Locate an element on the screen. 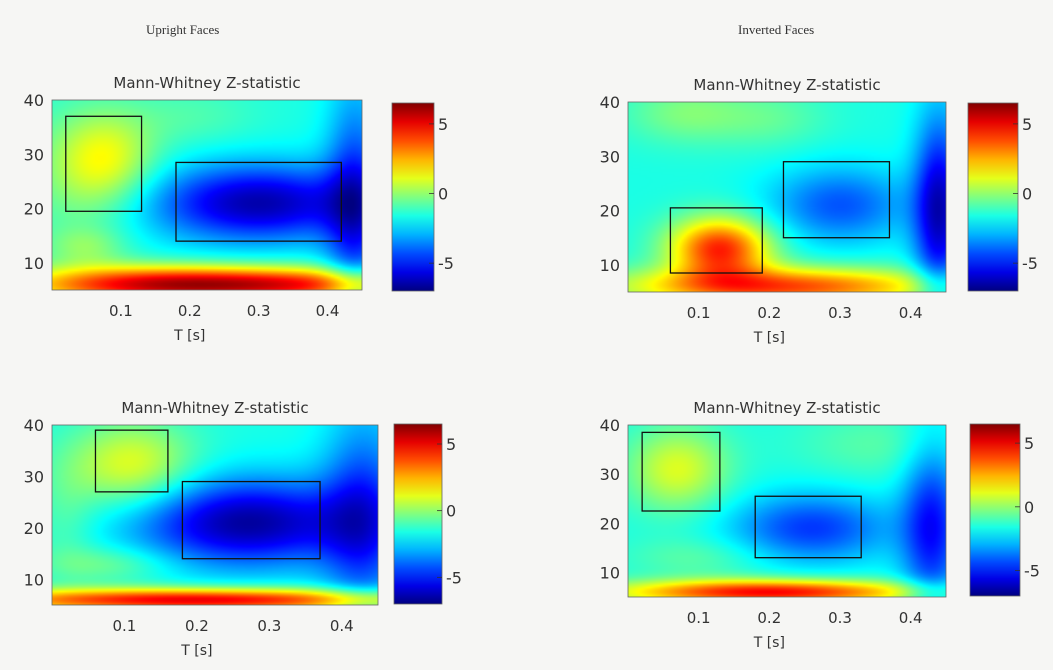 This screenshot has width=1053, height=670. upright-faces-title: Upright Faces is located at coordinates (183, 29).